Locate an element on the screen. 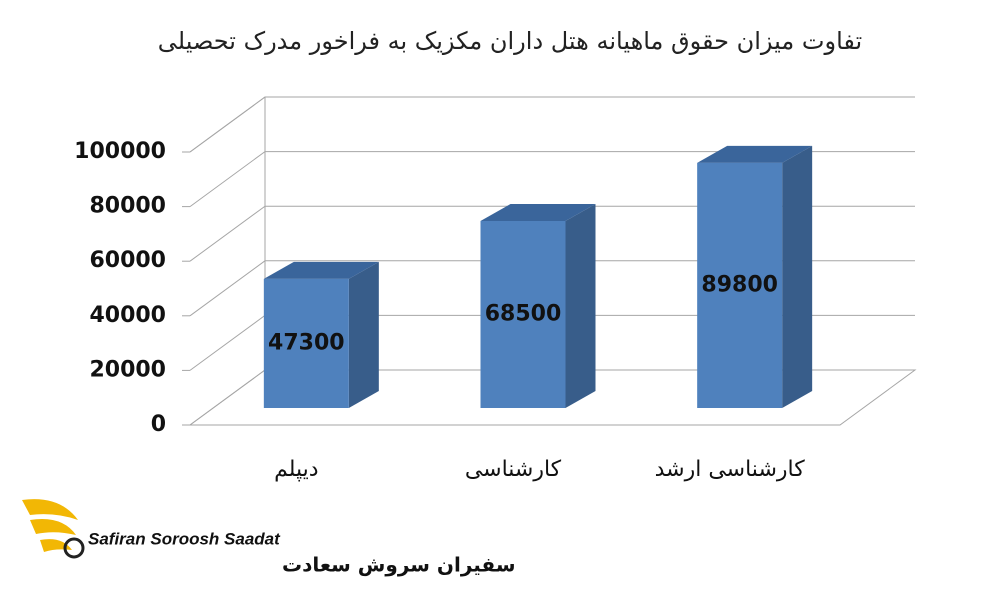 Image resolution: width=1000 pixels, height=600 pixels. logo-mark is located at coordinates (74, 548).